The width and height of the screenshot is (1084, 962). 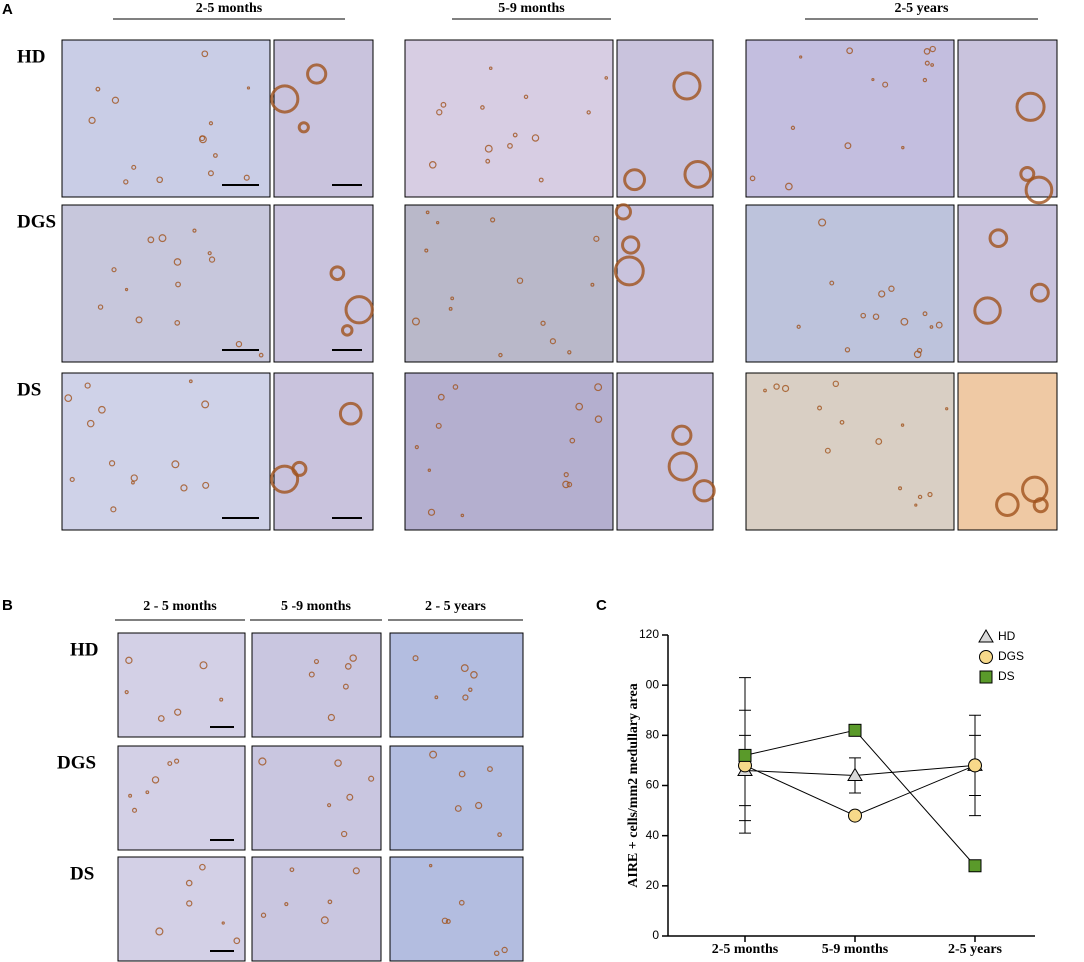 What do you see at coordinates (655, 935) in the screenshot?
I see `y-tick-label: 0` at bounding box center [655, 935].